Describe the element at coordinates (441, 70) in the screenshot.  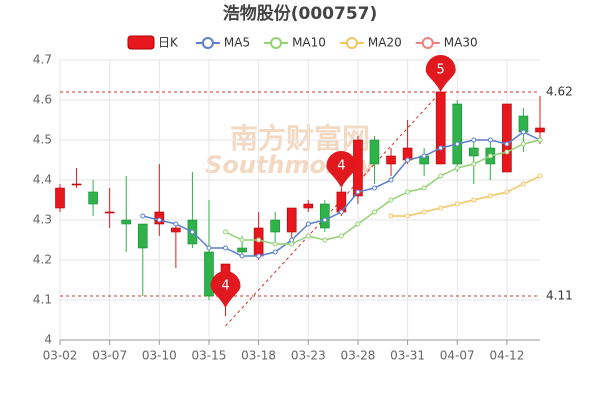
I see `wave-label: 5` at that location.